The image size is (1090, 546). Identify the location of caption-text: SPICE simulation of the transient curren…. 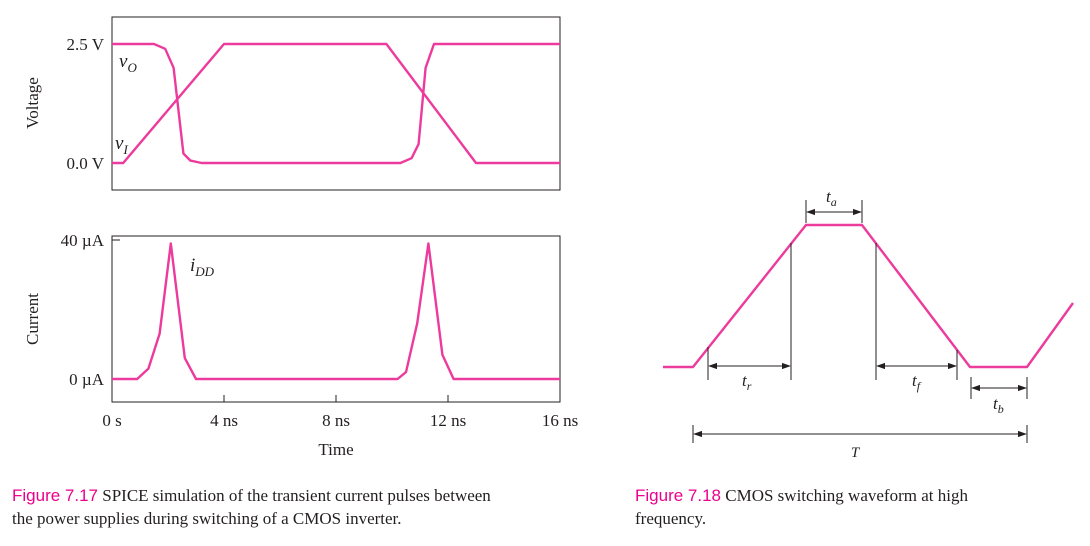
(294, 495).